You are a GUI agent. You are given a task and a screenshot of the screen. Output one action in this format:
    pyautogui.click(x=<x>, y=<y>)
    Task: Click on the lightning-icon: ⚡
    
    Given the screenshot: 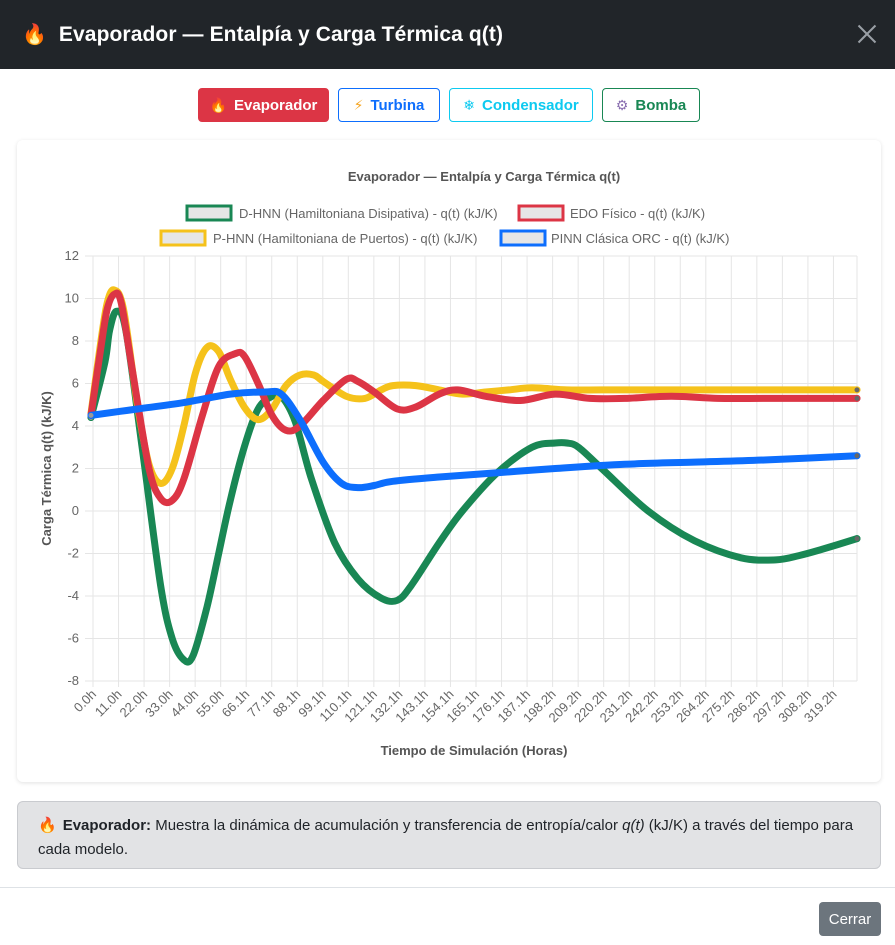 What is the action you would take?
    pyautogui.click(x=358, y=104)
    